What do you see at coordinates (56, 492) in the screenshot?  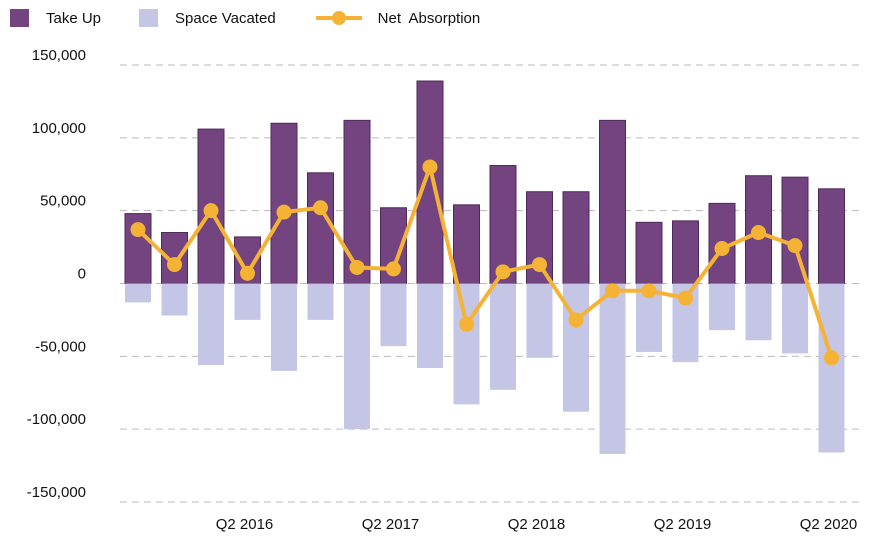 I see `y-tick-label: -150,000` at bounding box center [56, 492].